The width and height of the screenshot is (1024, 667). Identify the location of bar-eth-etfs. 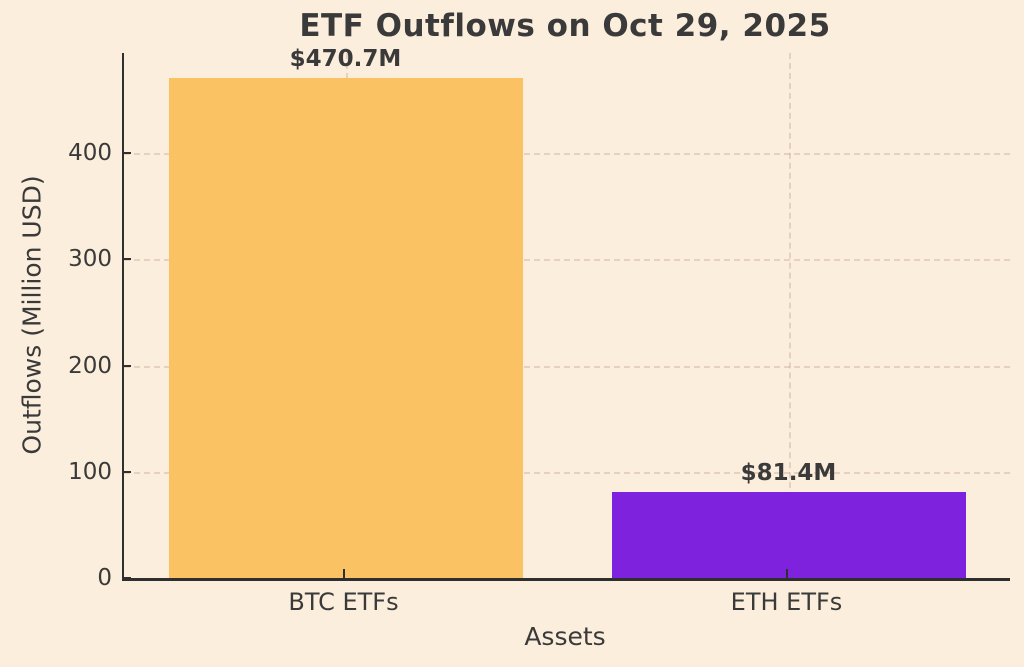
(788, 534).